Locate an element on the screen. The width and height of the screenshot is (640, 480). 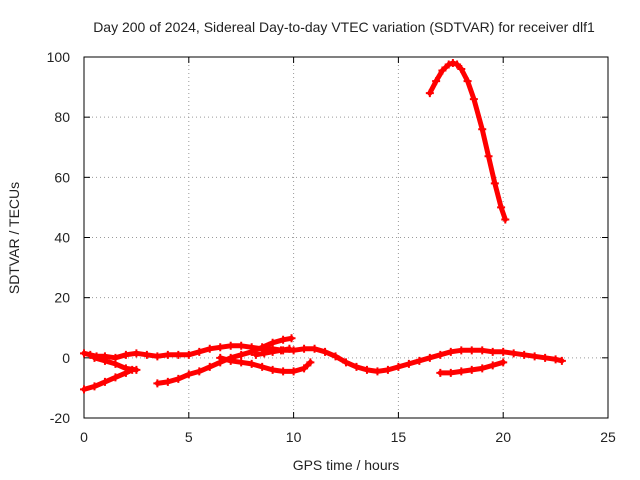
y-tick-label: 40 is located at coordinates (62, 238).